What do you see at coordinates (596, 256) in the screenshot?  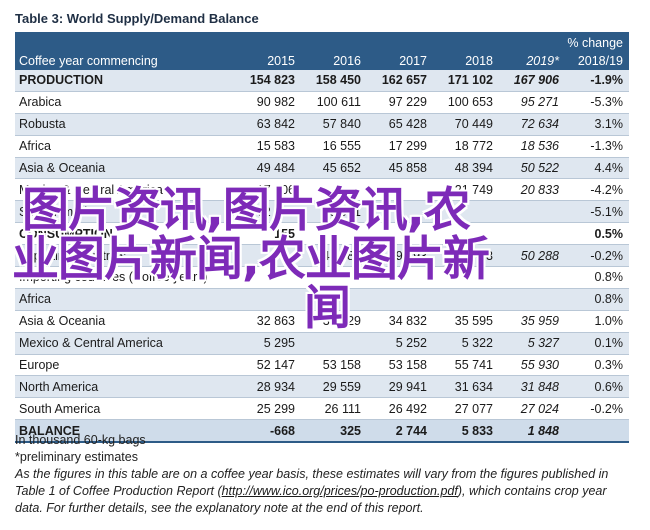 I see `pct-change-cell: -0.2%` at bounding box center [596, 256].